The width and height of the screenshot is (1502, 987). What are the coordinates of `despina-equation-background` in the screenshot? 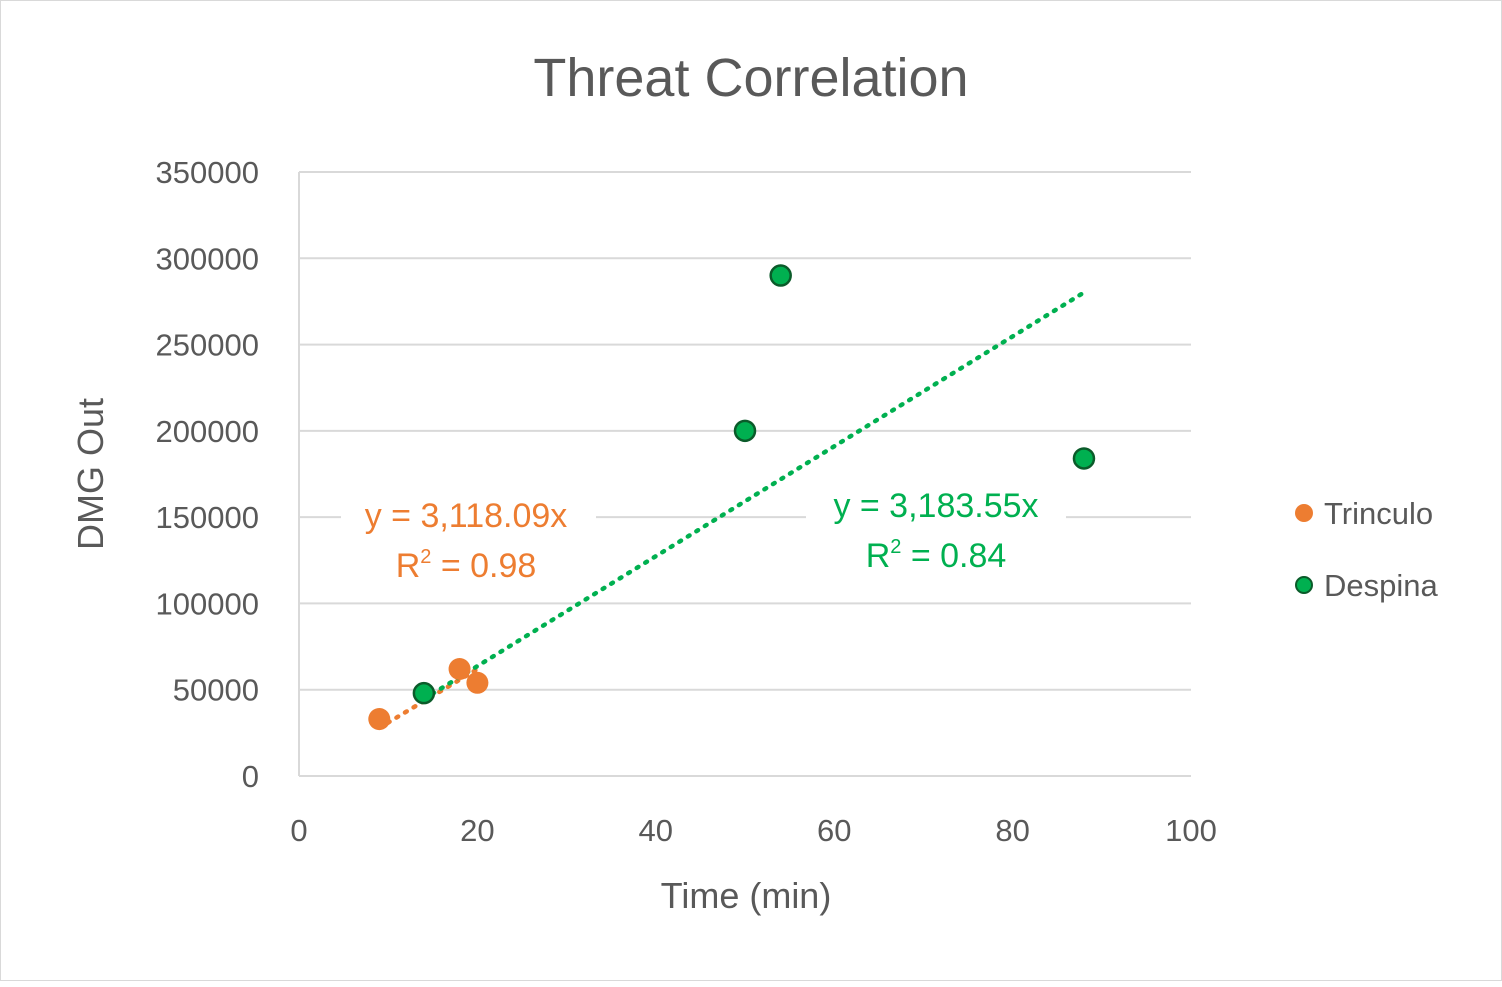 It's located at (936, 529).